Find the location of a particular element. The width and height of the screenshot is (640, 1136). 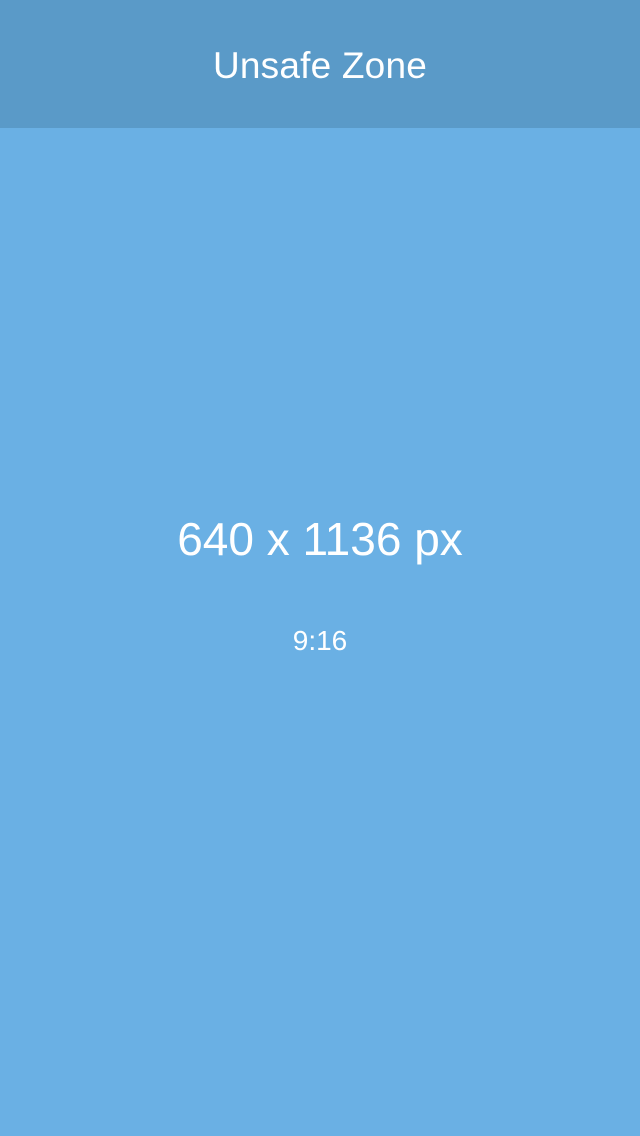

aspect-ratio-label: 9:16 is located at coordinates (320, 640).